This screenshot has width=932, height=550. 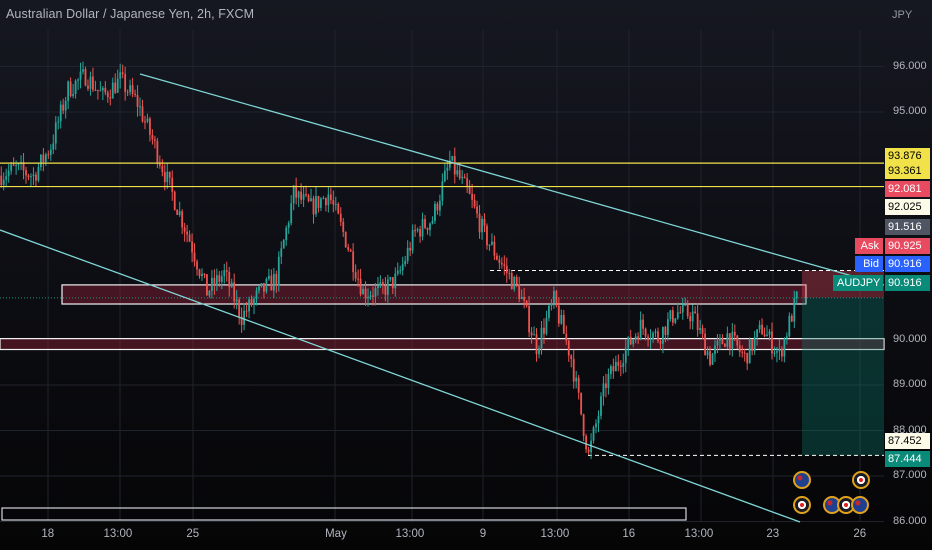 I want to click on price-tag: 92.081, so click(x=907, y=189).